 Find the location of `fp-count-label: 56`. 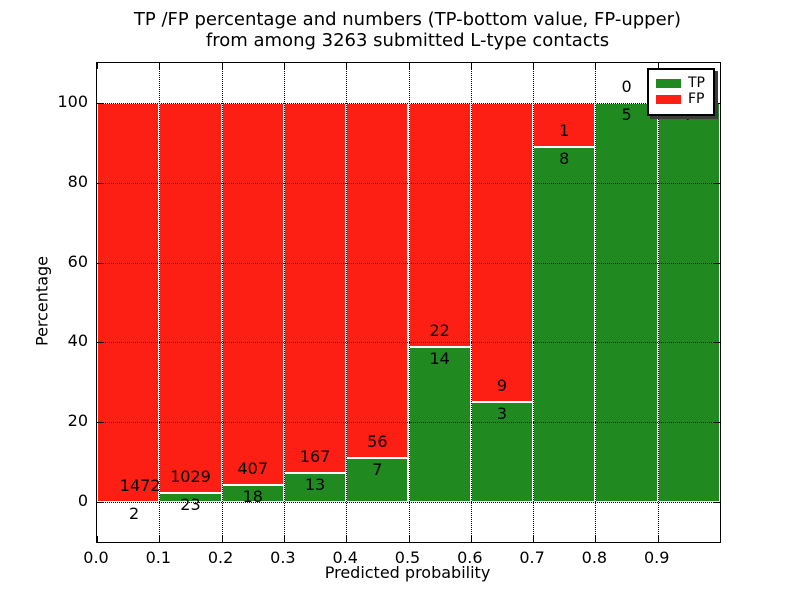

fp-count-label: 56 is located at coordinates (377, 441).